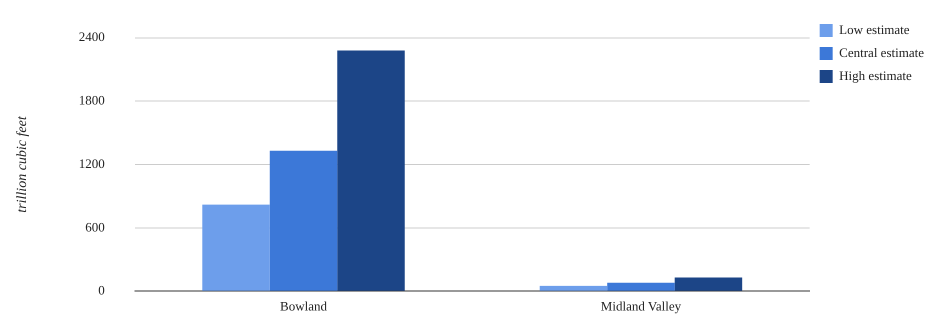 The width and height of the screenshot is (942, 329). What do you see at coordinates (874, 29) in the screenshot?
I see `legend-label: Low estimate` at bounding box center [874, 29].